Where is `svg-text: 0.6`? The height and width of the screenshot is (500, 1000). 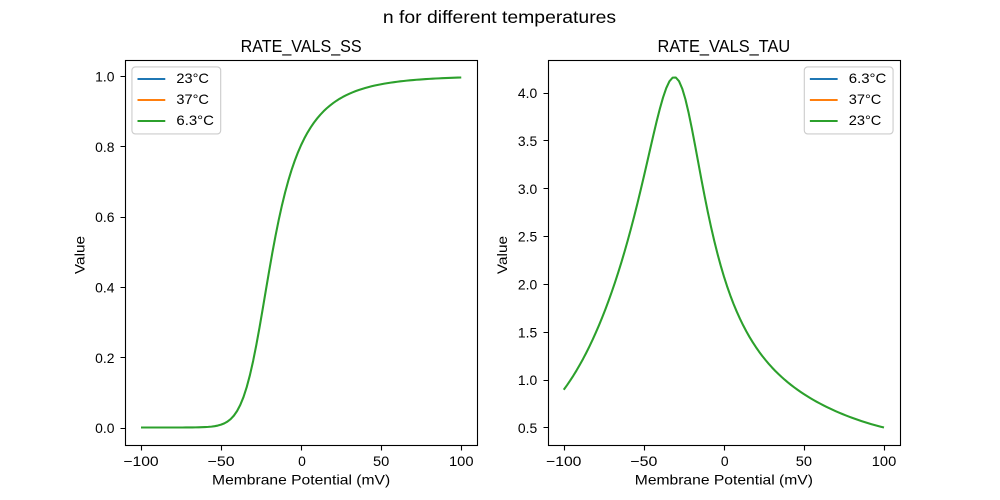 svg-text: 0.6 is located at coordinates (105, 217).